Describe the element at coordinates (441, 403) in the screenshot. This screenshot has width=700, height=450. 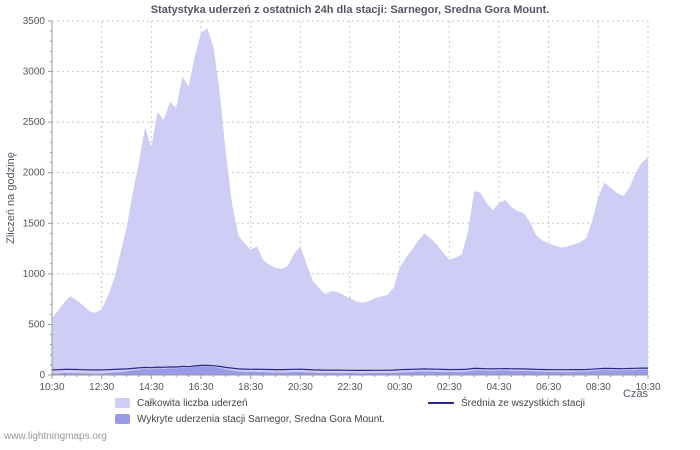
I see `legend-swatch-average-line` at that location.